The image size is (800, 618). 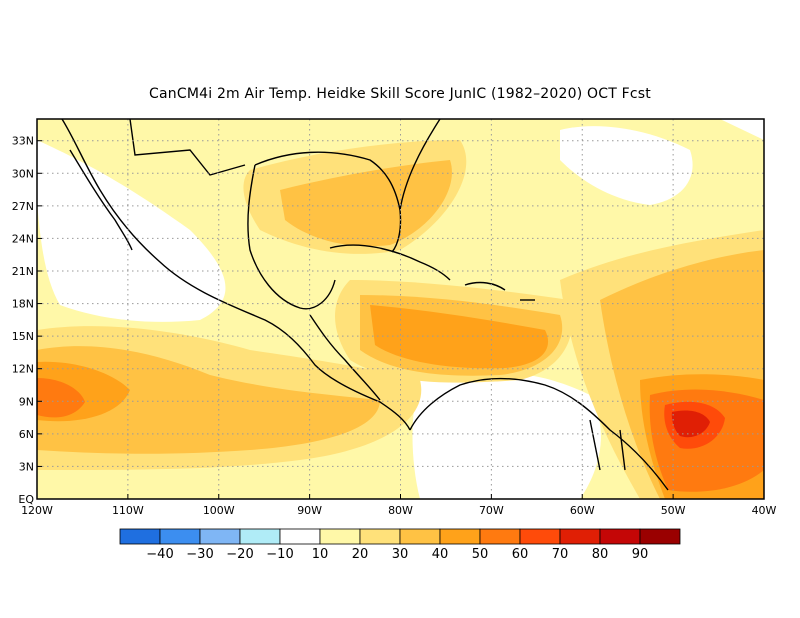 What do you see at coordinates (26, 466) in the screenshot?
I see `lat-tick-label: 3N` at bounding box center [26, 466].